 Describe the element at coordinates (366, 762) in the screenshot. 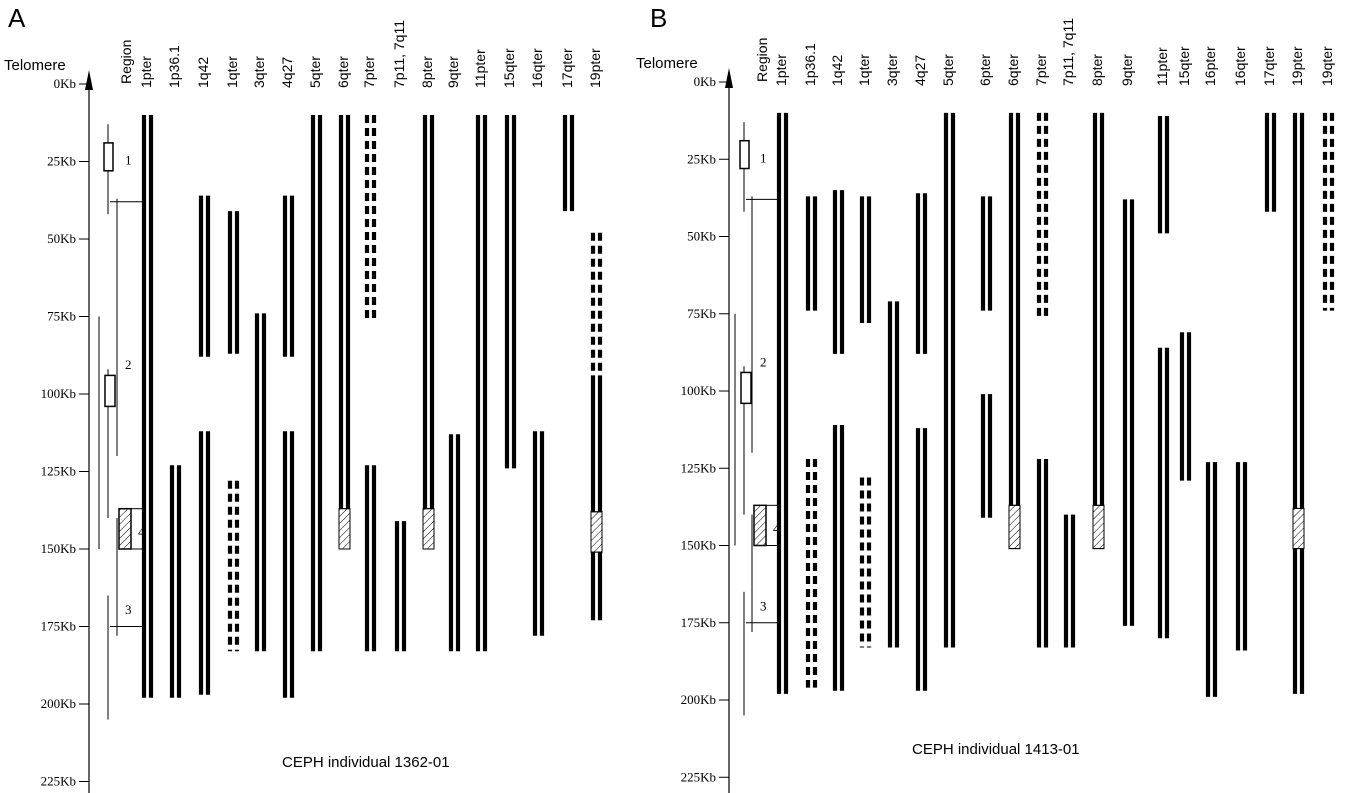

I see `caption: CEPH individual 1362-01` at that location.